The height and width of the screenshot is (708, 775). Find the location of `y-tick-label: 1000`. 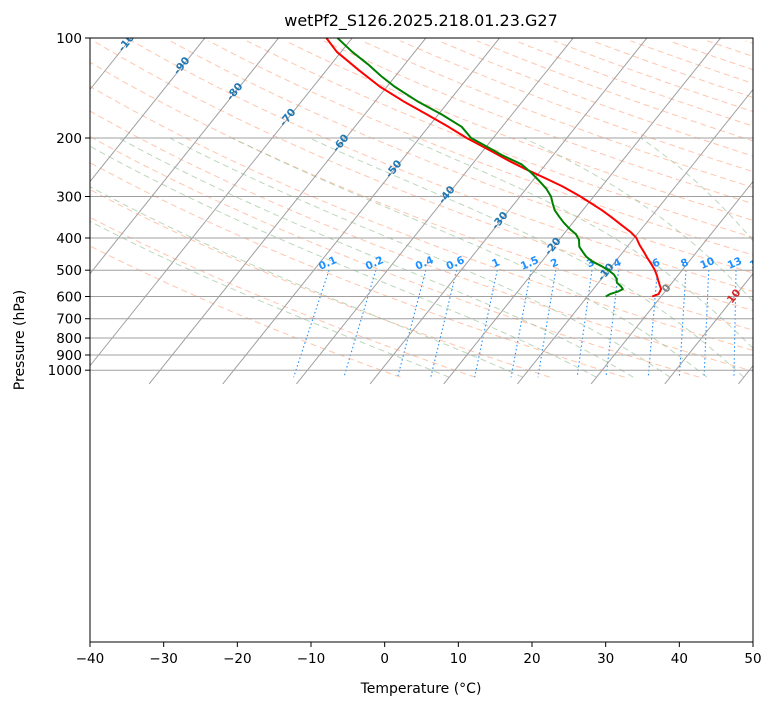

y-tick-label: 1000 is located at coordinates (65, 371).